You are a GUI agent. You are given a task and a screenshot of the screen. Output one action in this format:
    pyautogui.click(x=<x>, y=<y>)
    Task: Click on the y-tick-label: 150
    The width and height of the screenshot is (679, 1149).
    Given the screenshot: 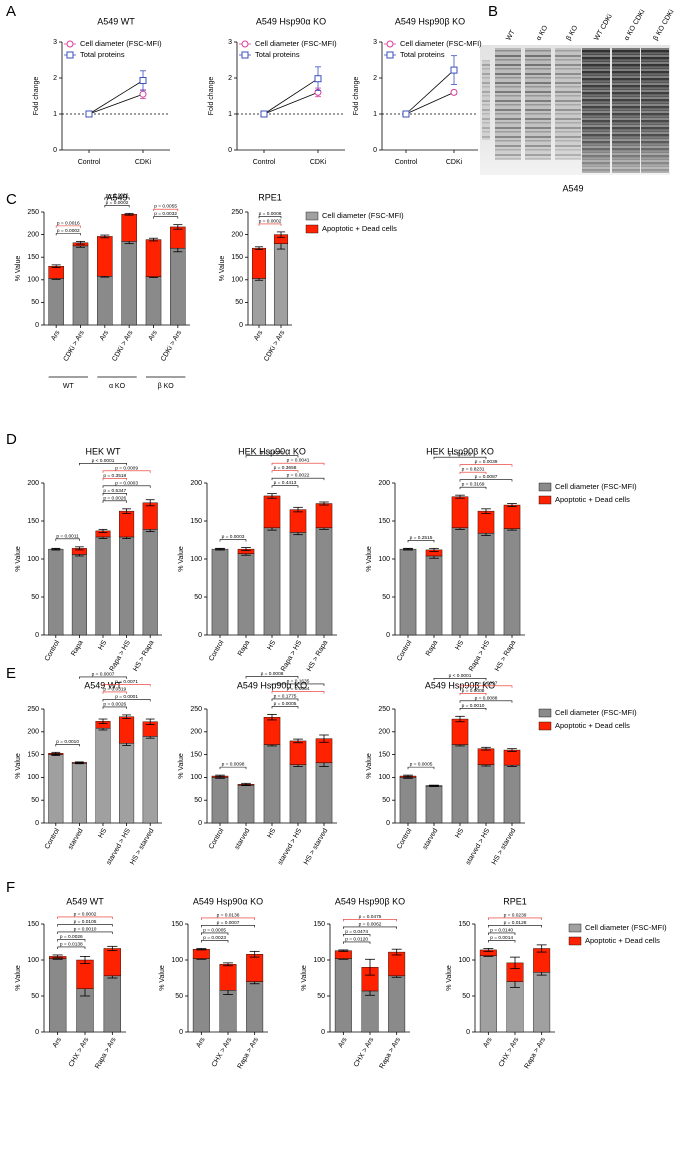 What is the action you would take?
    pyautogui.click(x=33, y=521)
    